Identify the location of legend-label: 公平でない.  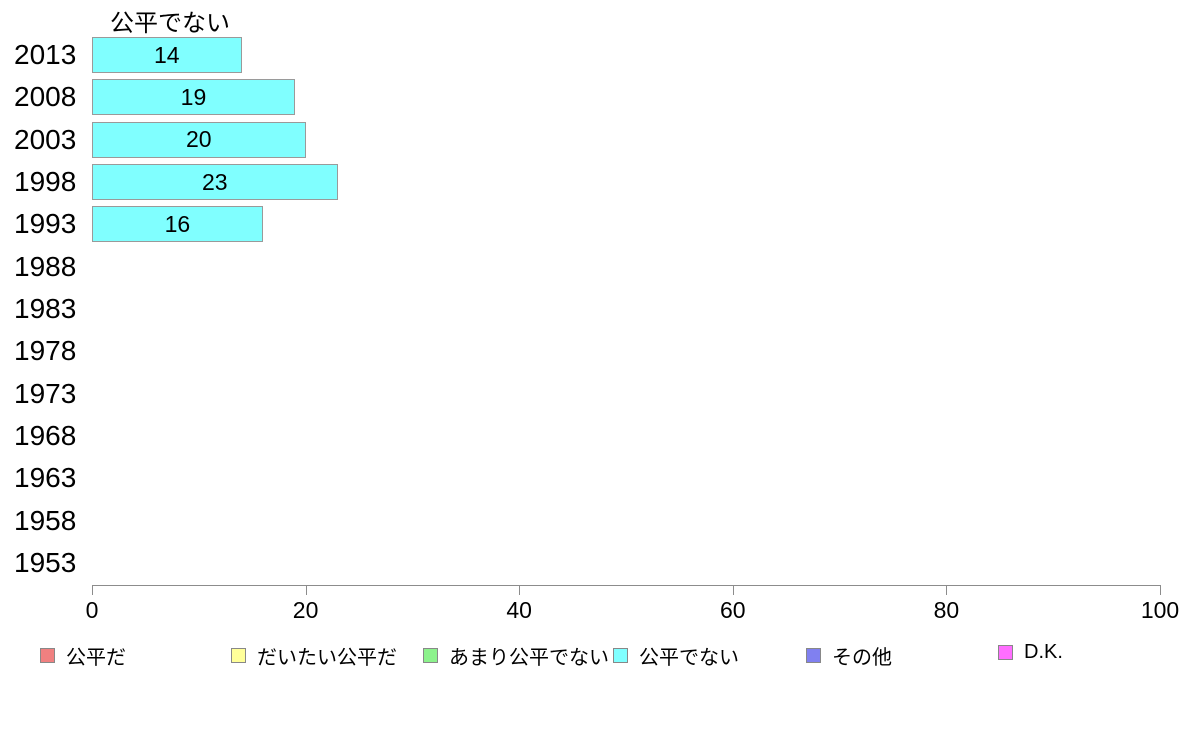
(689, 658).